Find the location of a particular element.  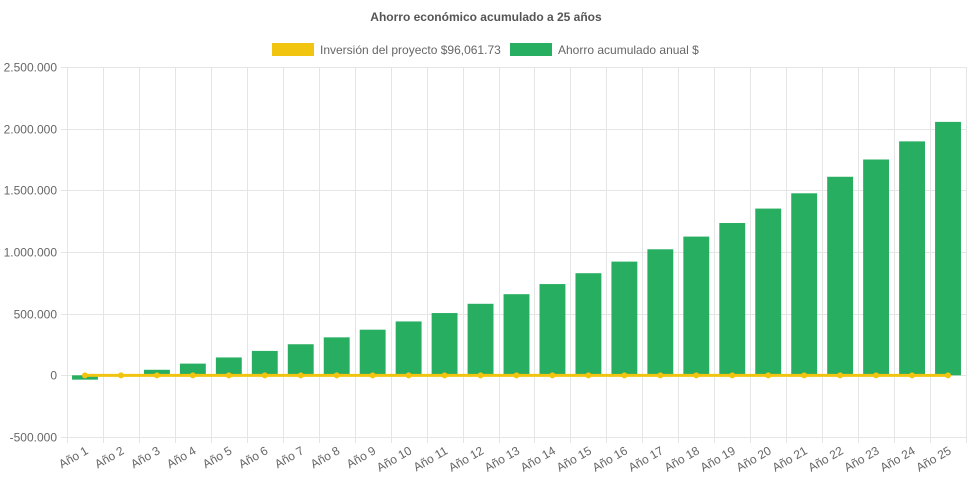

y-tick-label: -500.000 is located at coordinates (34, 438).